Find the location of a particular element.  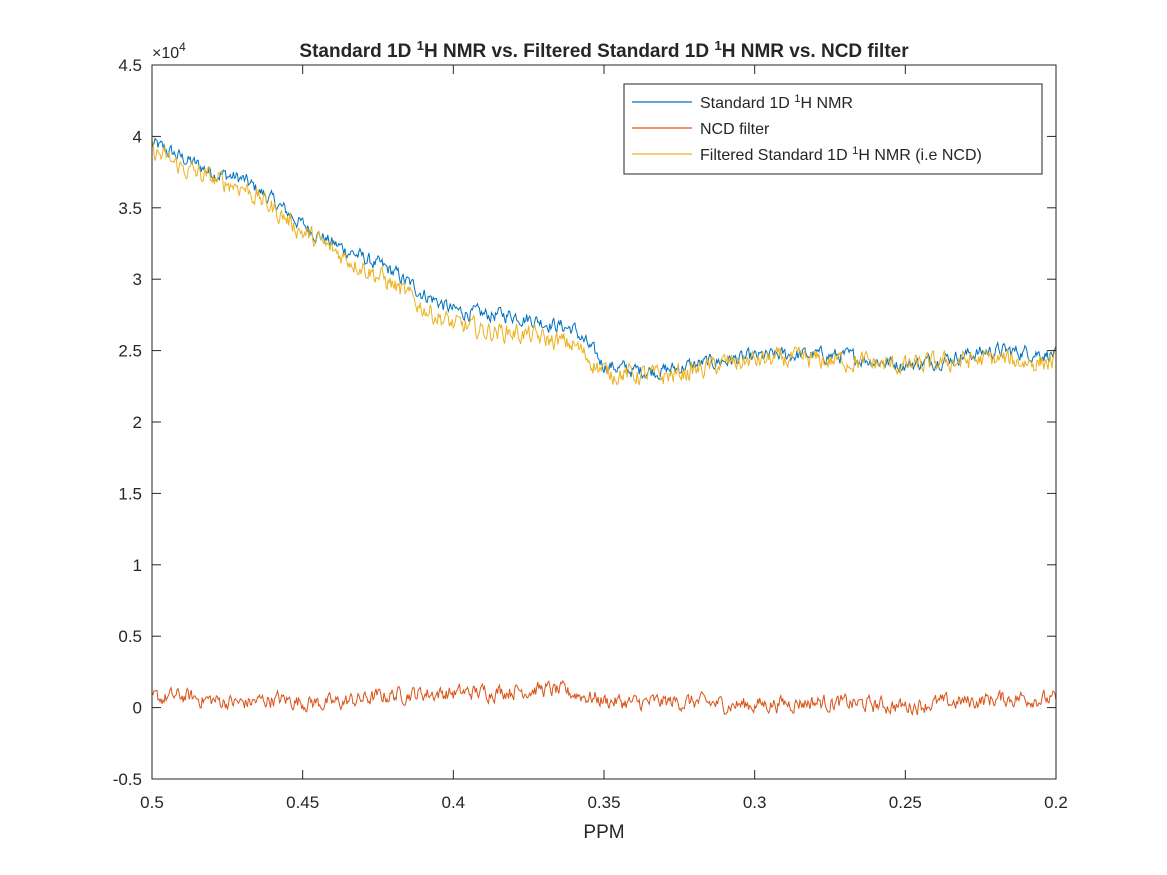

x-tick-label: 0.4 is located at coordinates (454, 802).